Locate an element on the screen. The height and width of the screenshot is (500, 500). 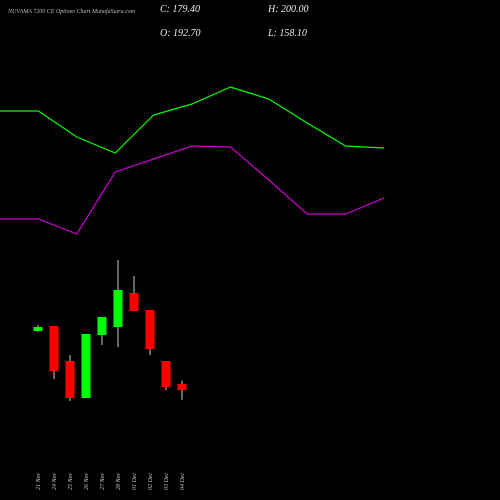
x-tick-label: 24 Nov is located at coordinates (54, 481).